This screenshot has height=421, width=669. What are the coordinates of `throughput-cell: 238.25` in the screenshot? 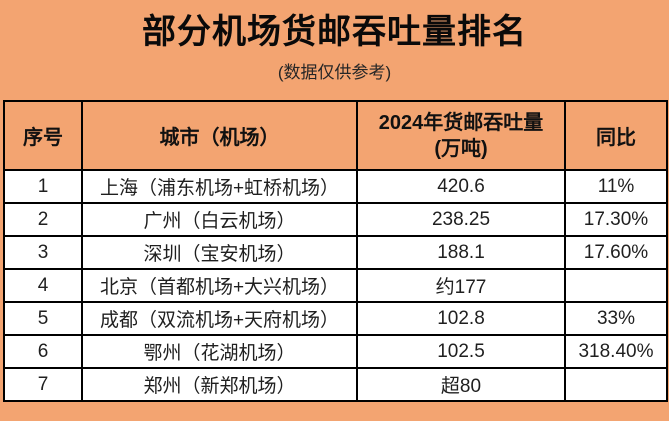 It's located at (461, 219).